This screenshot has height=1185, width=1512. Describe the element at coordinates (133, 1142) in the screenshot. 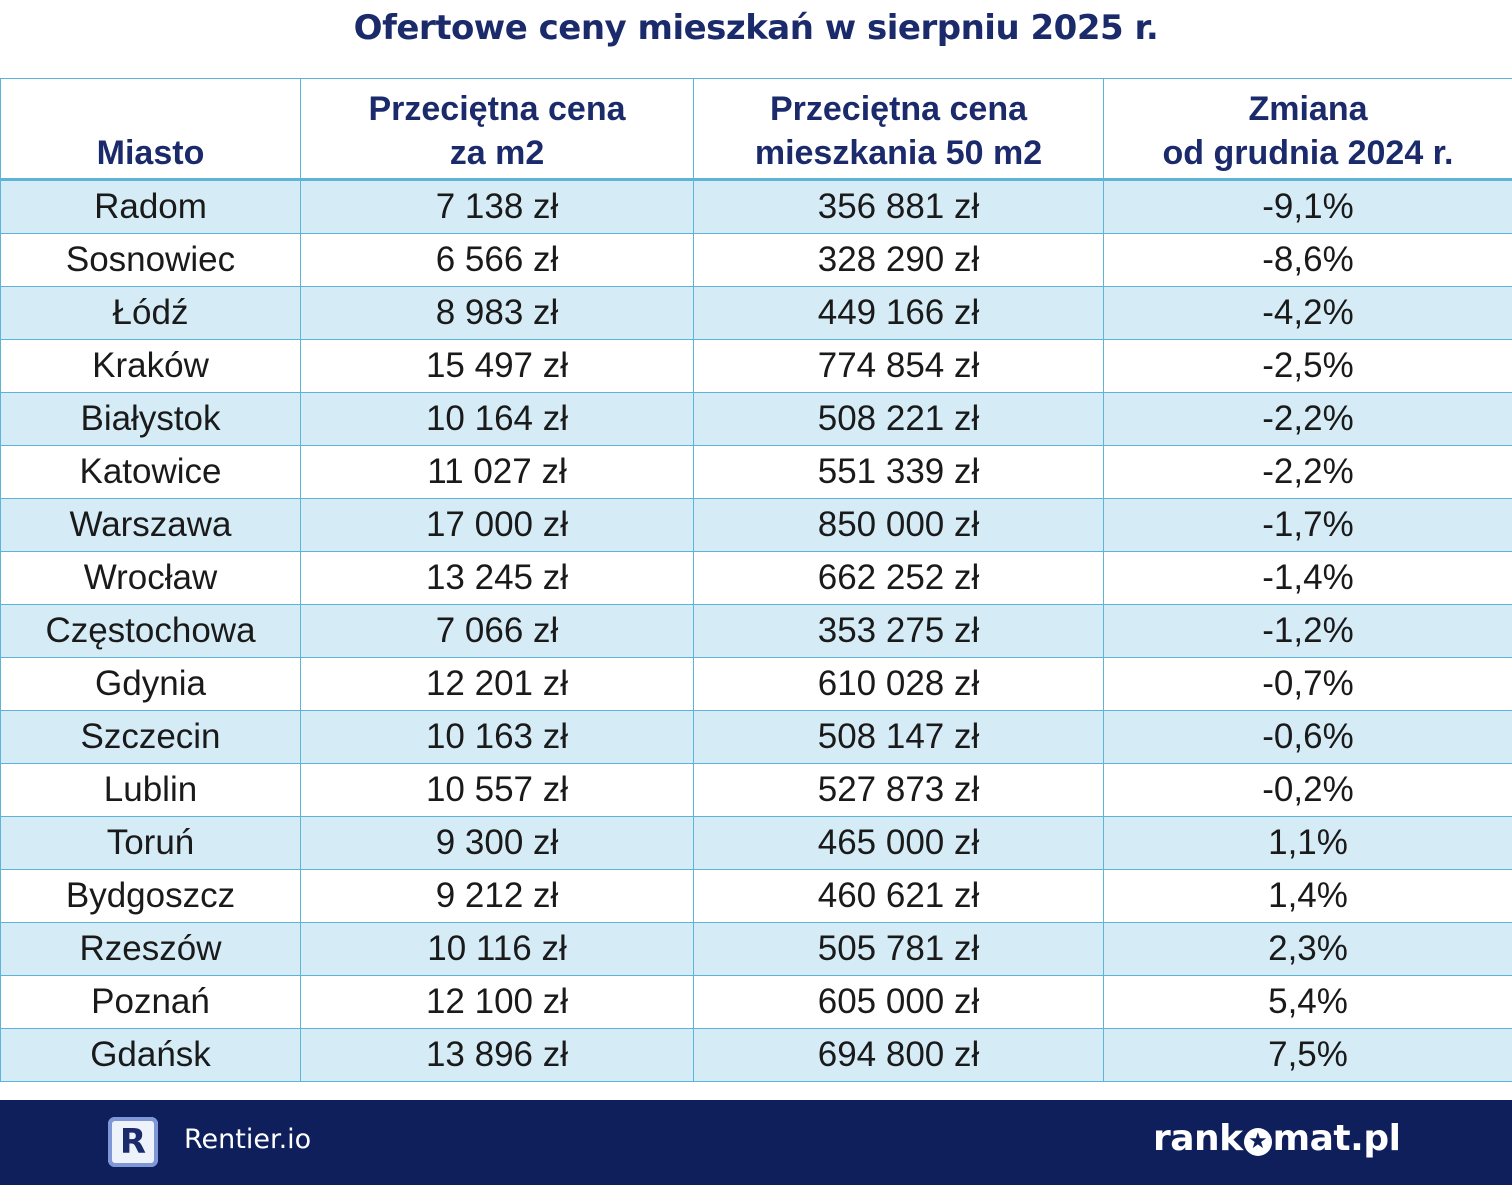

I see `rentier-logo-icon: R` at that location.